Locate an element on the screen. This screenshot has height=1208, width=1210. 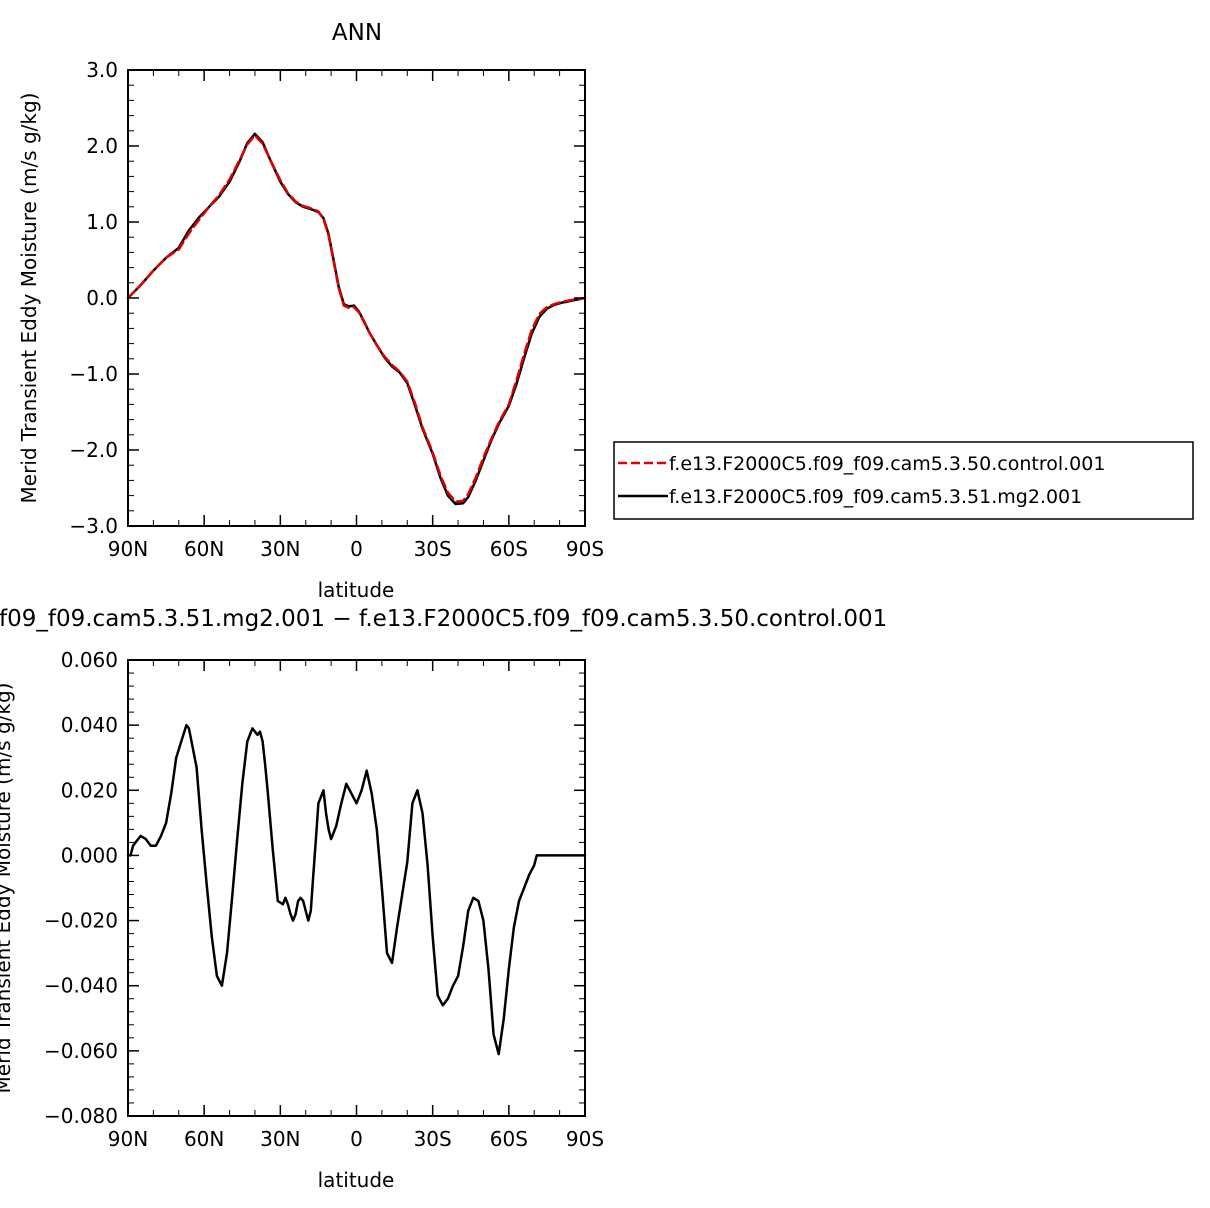
top-x-tick-label: 30S is located at coordinates (433, 549).